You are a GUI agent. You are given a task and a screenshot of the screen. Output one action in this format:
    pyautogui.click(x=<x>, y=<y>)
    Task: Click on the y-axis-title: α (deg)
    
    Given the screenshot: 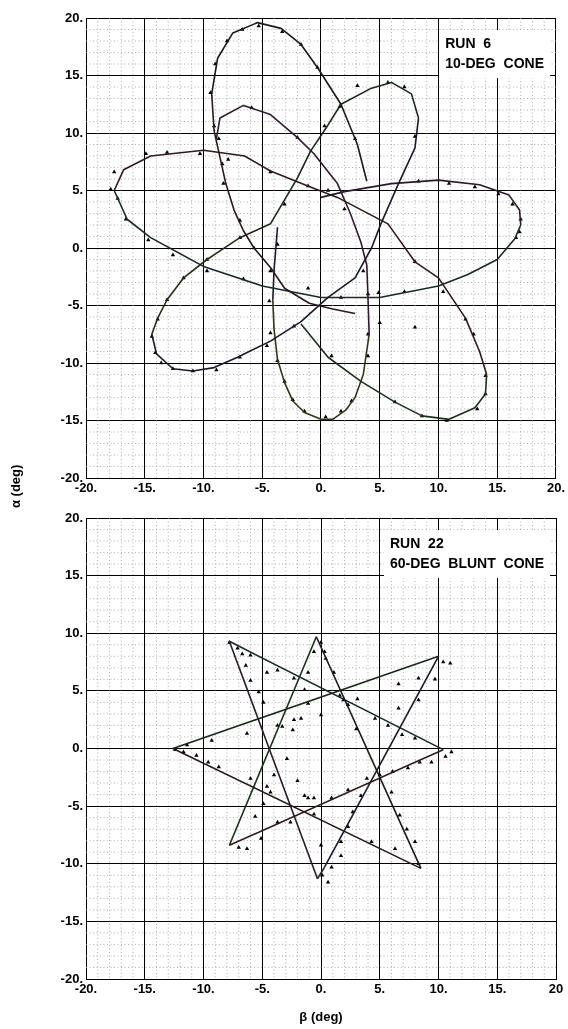 What is the action you would take?
    pyautogui.click(x=15, y=486)
    